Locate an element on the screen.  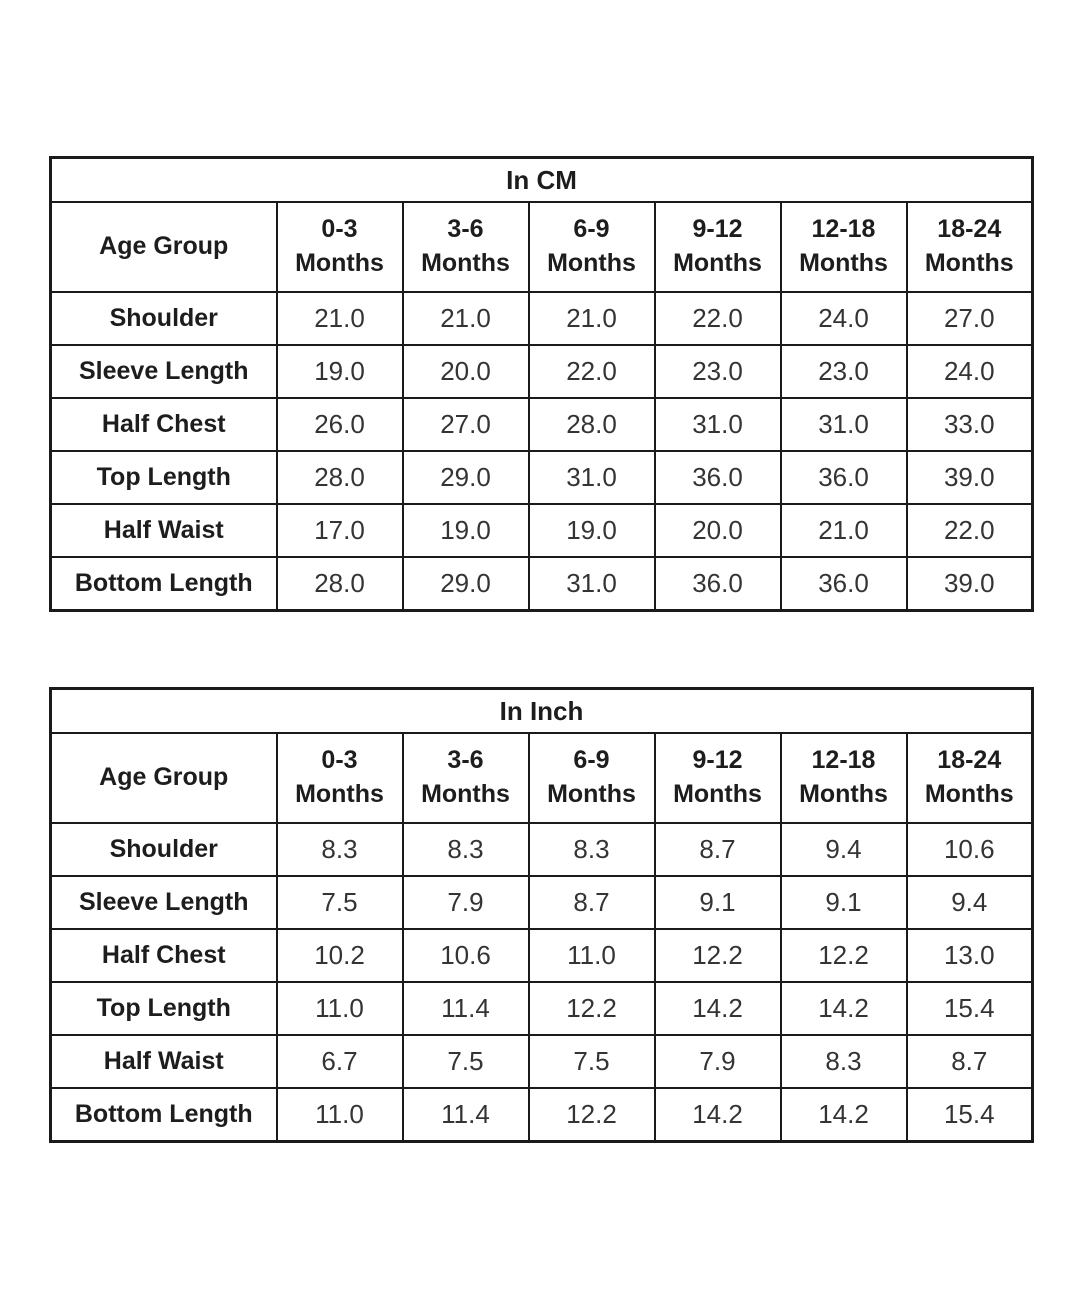
table-row: Half Waist 6.7 7.5 7.5 7.9 8.3 8.7 is located at coordinates (541, 1061).